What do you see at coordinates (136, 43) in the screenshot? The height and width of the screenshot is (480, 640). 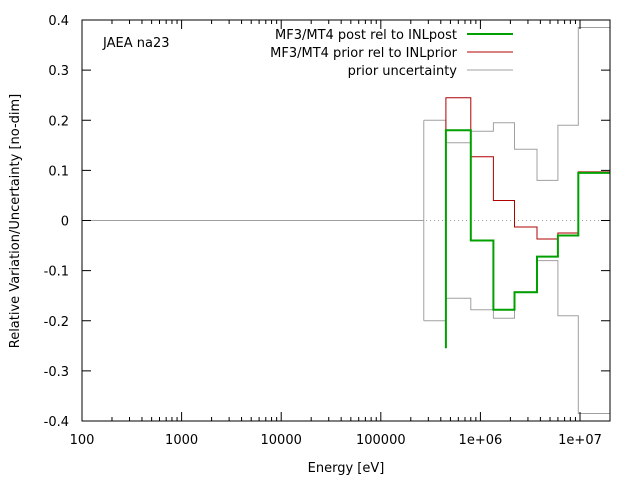 I see `chart-annotation: JAEA na23` at bounding box center [136, 43].